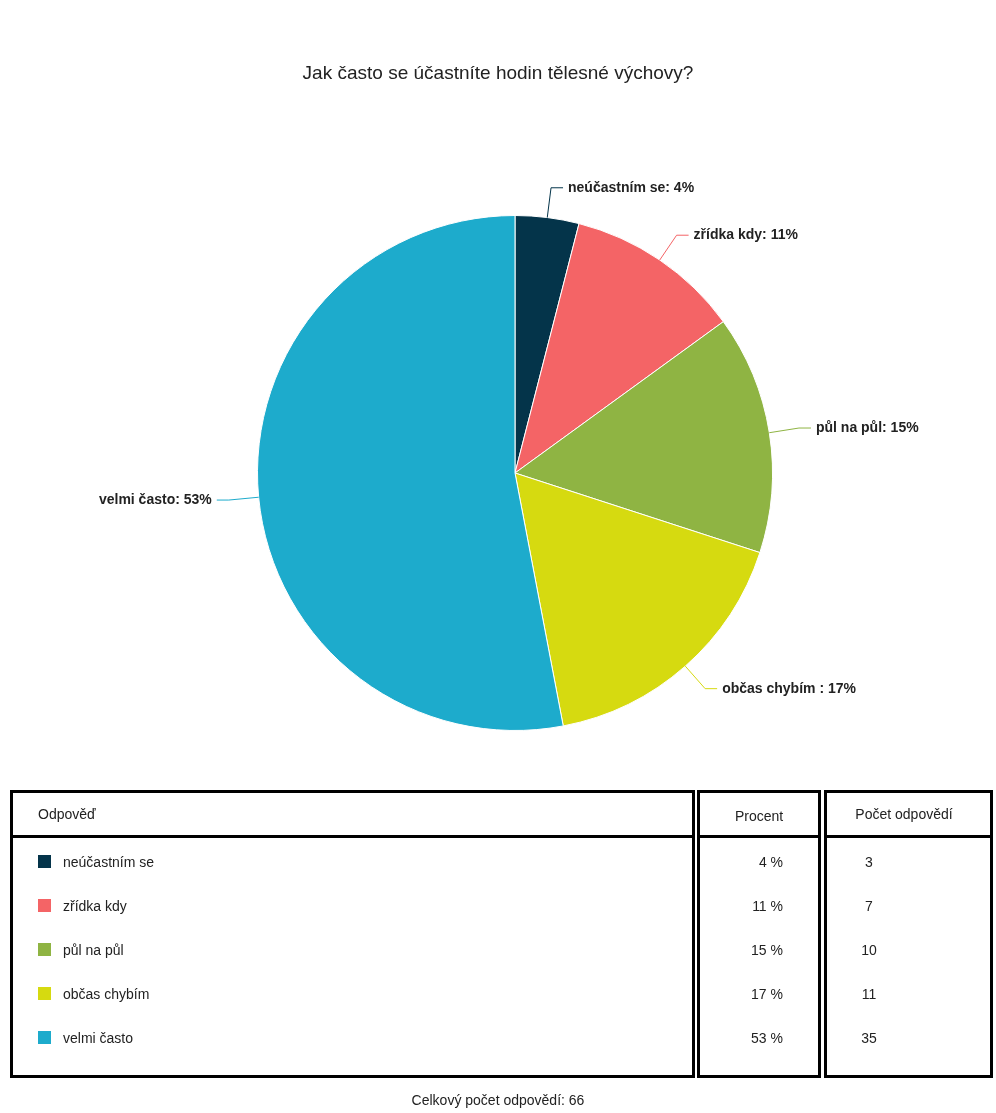  Describe the element at coordinates (867, 426) in the screenshot. I see `data-label: půl na půl: 15%` at that location.